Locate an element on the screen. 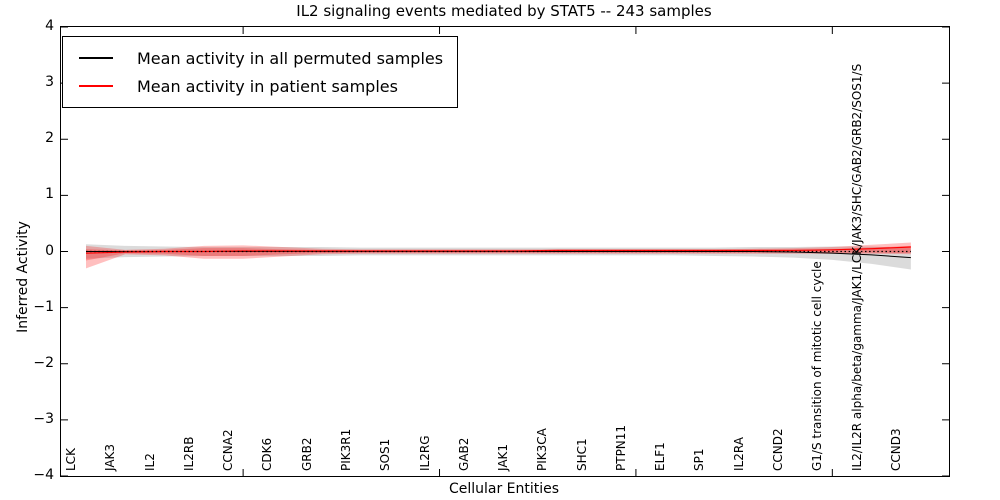 Image resolution: width=1000 pixels, height=500 pixels. legend-item-permuted: Mean activity in all permuted samples is located at coordinates (258, 58).